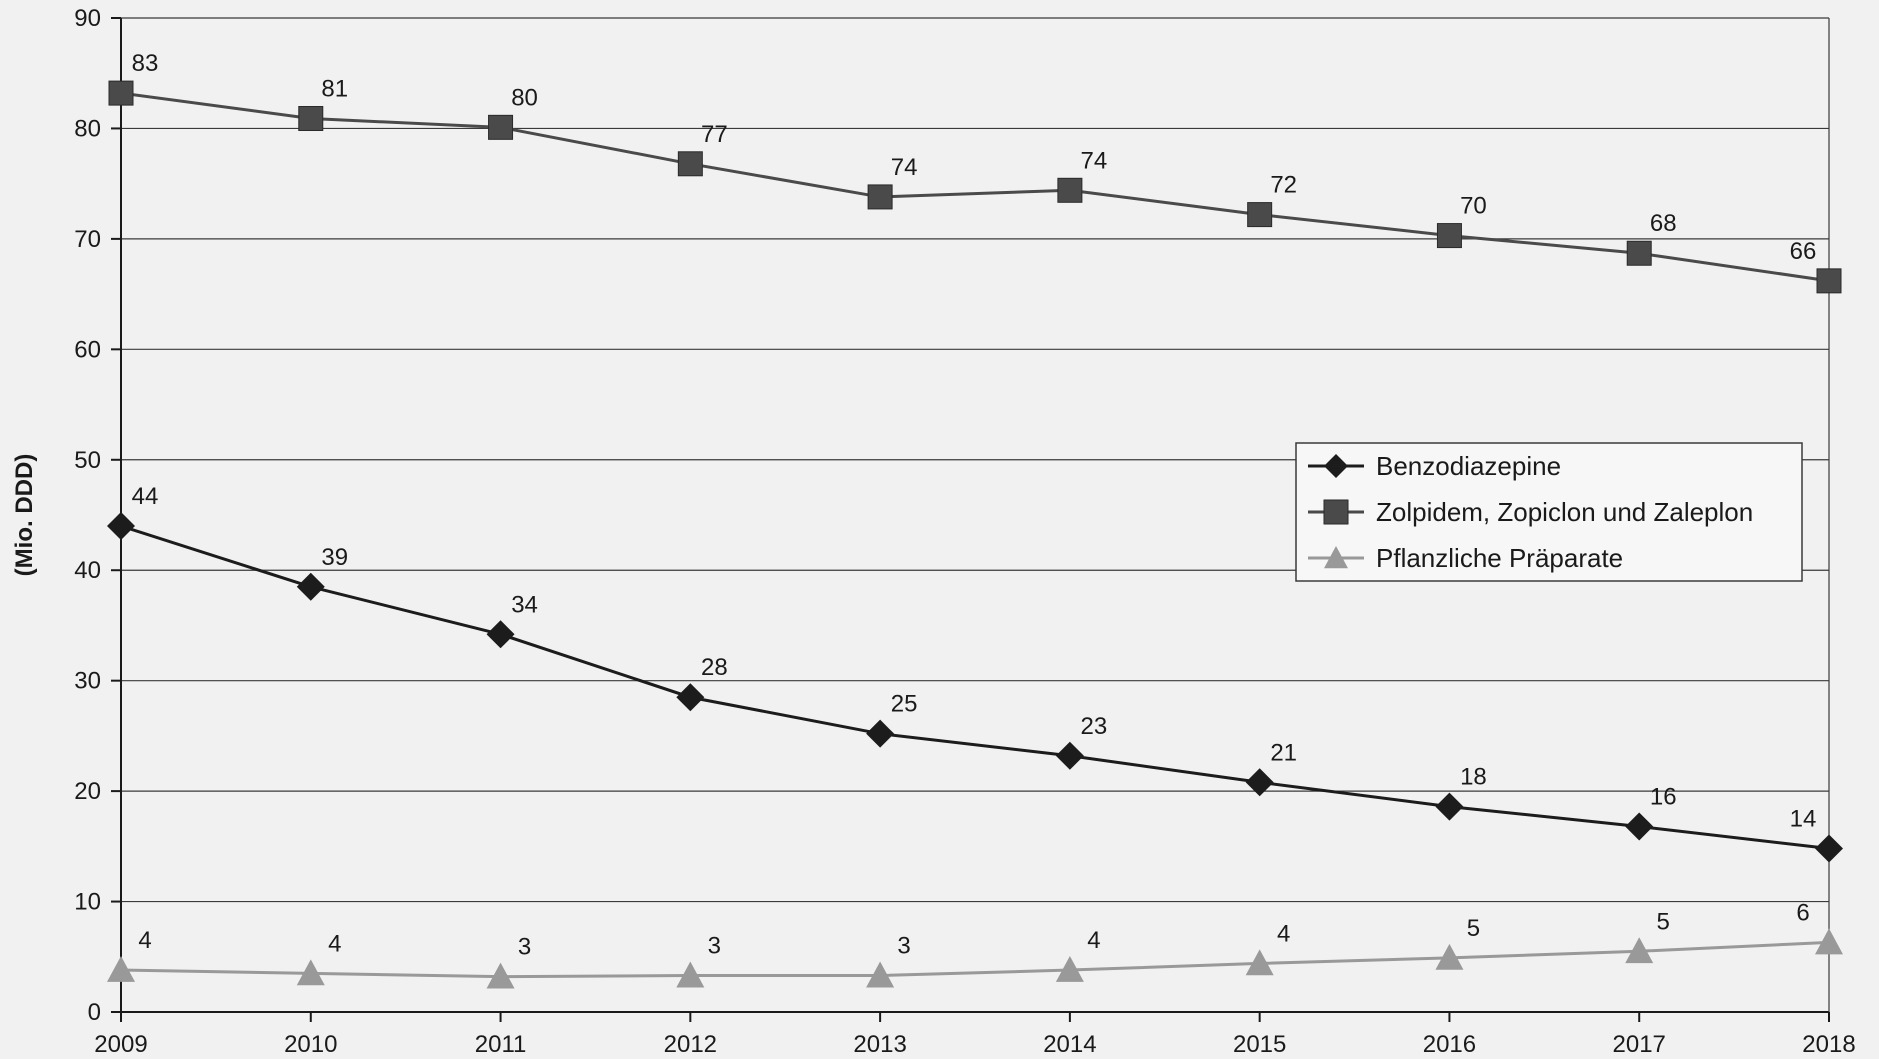  Describe the element at coordinates (1663, 223) in the screenshot. I see `data-label-zolpidem-zopiclon-und-zaleplon: 68` at that location.